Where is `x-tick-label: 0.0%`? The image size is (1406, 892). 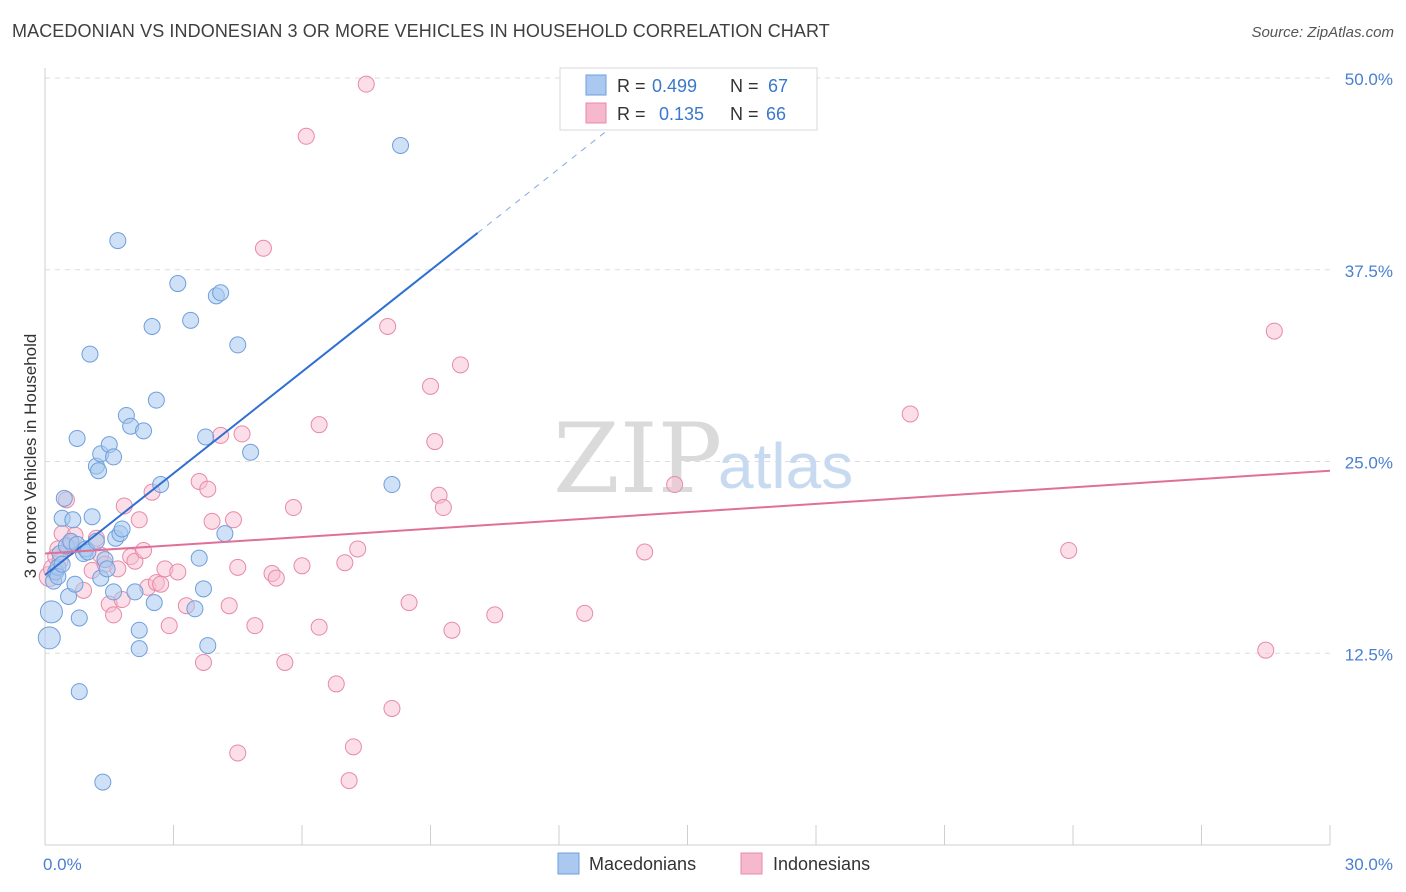
x-tick-label: 0.0% is located at coordinates (62, 864).